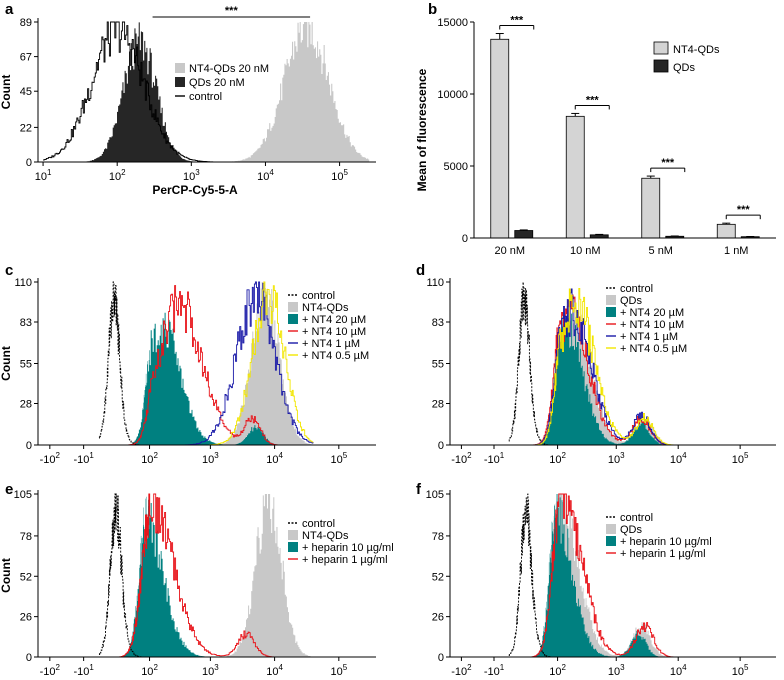  Describe the element at coordinates (9, 9) in the screenshot. I see `panel-letter: a` at that location.